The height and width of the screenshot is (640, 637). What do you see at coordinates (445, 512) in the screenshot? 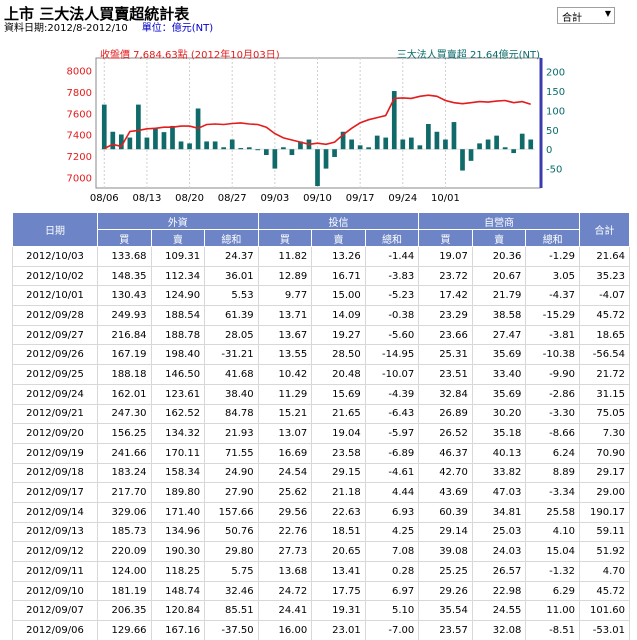
I see `value-cell: 60.39` at bounding box center [445, 512].